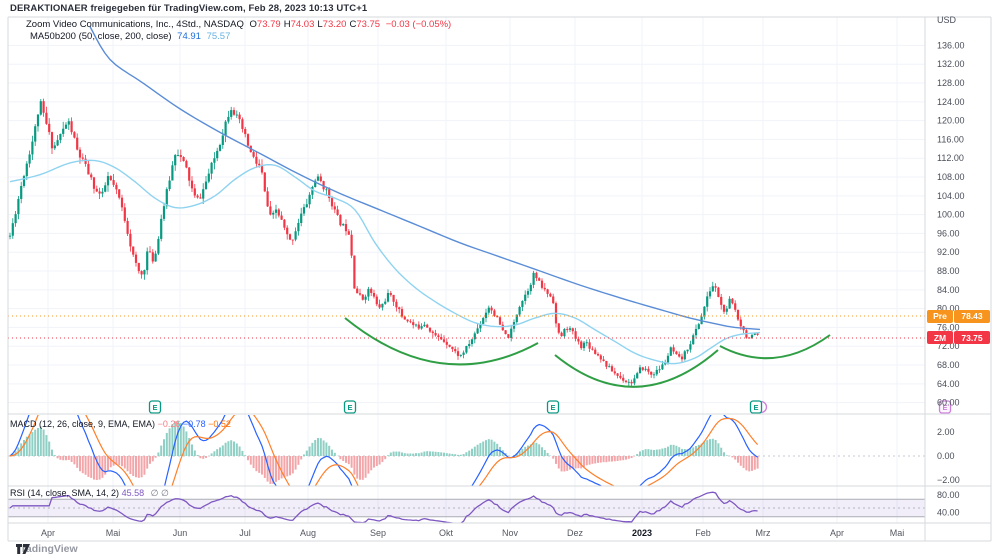  Describe the element at coordinates (946, 432) in the screenshot. I see `svg-text: 2.00` at that location.